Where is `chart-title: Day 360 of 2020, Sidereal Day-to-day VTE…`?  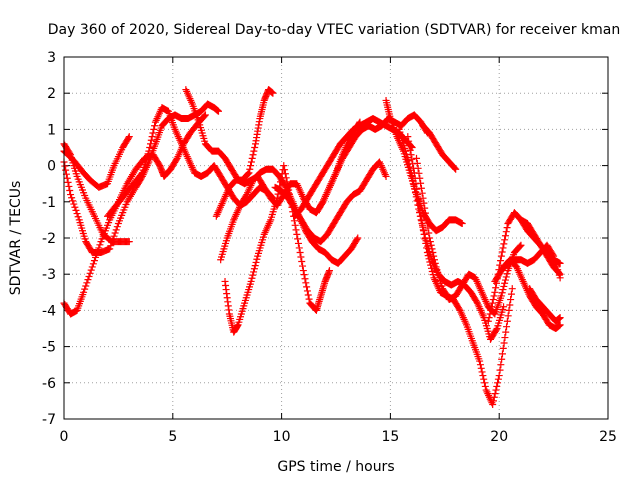 chart-title: Day 360 of 2020, Sidereal Day-to-day VTE… is located at coordinates (334, 30).